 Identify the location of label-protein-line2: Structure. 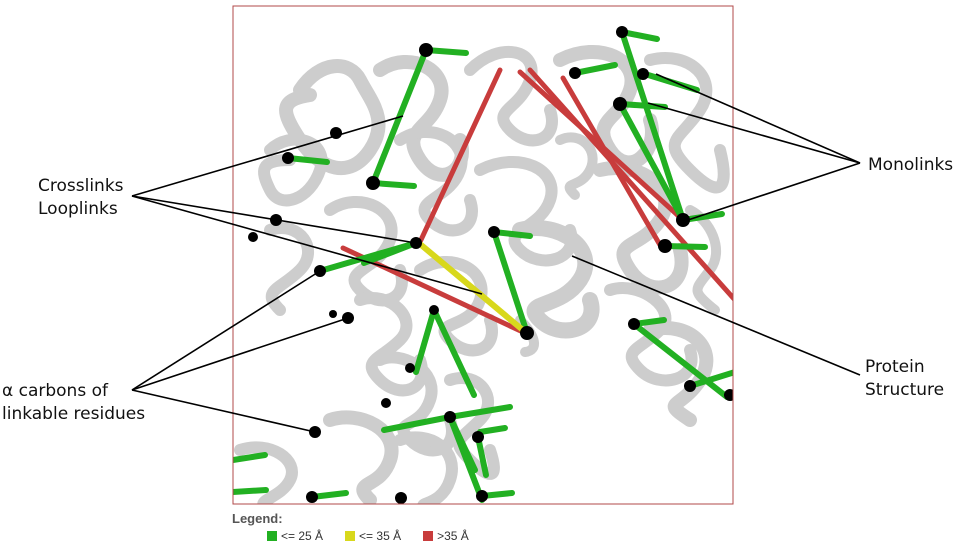
(905, 390).